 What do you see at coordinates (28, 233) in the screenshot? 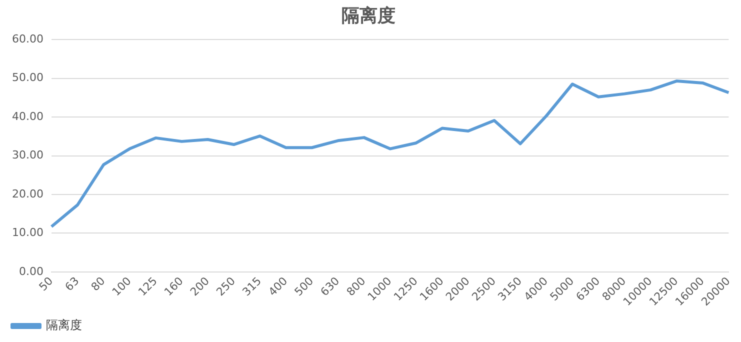
I see `y-tick-label: 10.00` at bounding box center [28, 233].